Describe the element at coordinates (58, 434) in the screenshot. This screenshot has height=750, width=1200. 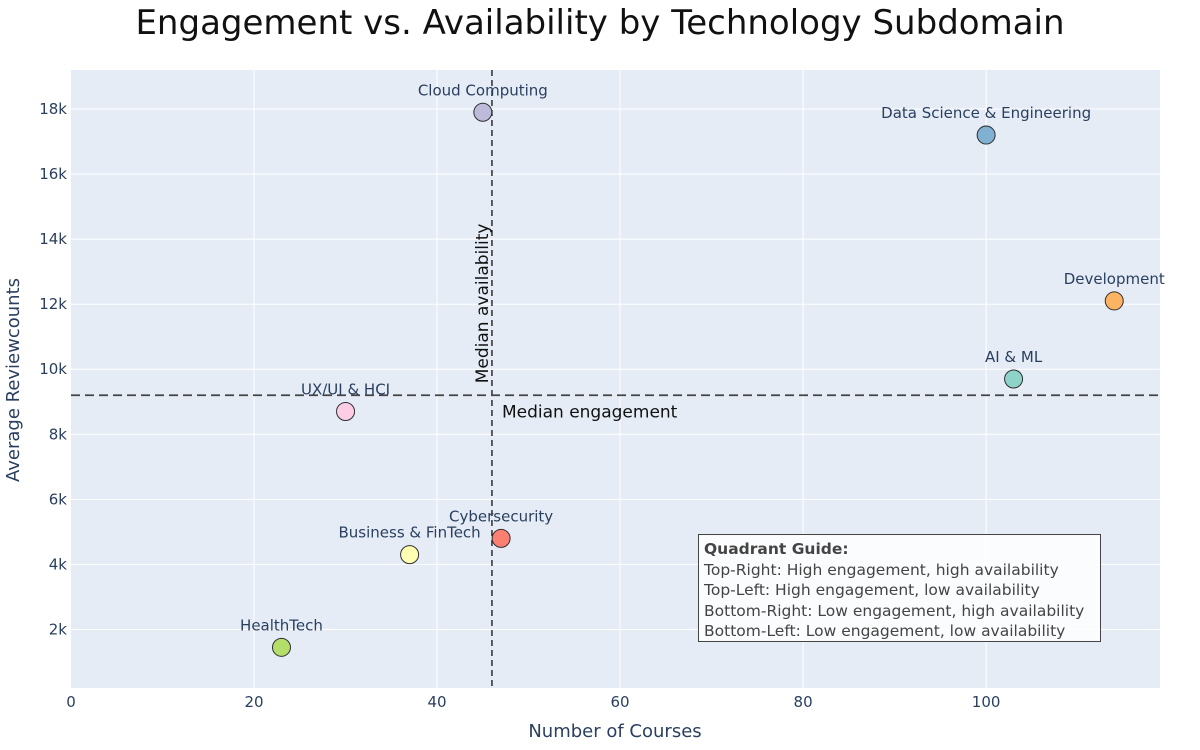
I see `y-tick-label: 8k` at that location.